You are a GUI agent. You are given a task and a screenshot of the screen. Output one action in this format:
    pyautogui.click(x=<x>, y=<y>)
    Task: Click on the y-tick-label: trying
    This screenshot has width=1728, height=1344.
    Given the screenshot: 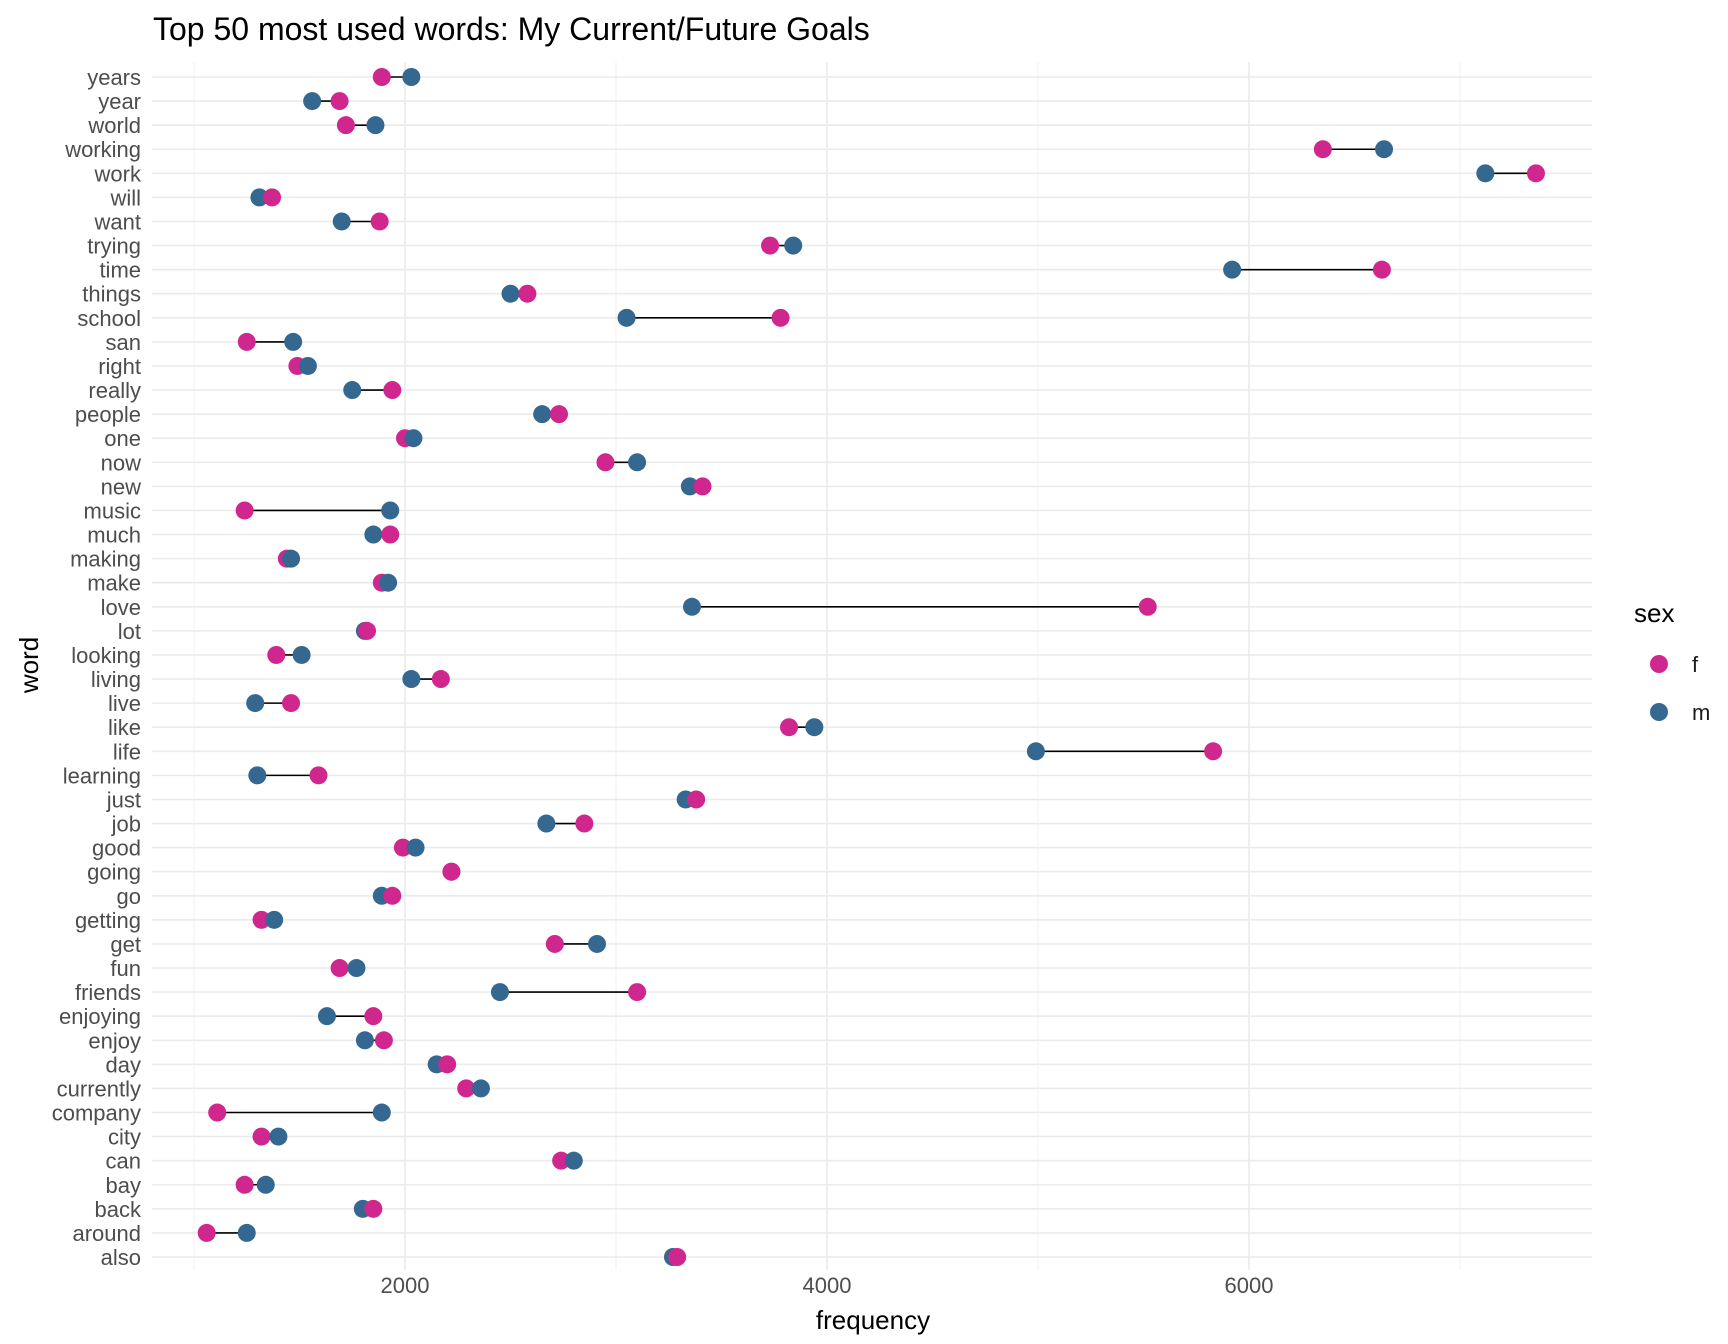 What is the action you would take?
    pyautogui.click(x=114, y=246)
    